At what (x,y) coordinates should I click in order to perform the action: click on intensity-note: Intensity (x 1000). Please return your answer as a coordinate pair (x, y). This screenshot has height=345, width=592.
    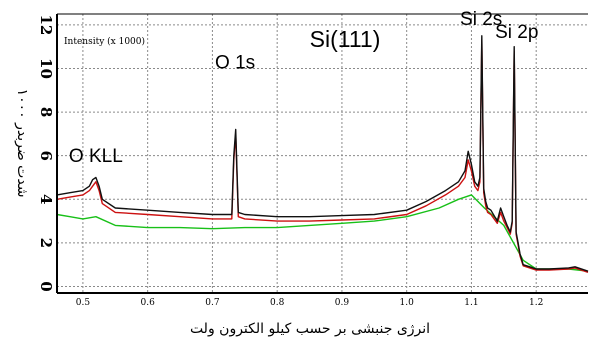
    Looking at the image, I should click on (104, 41).